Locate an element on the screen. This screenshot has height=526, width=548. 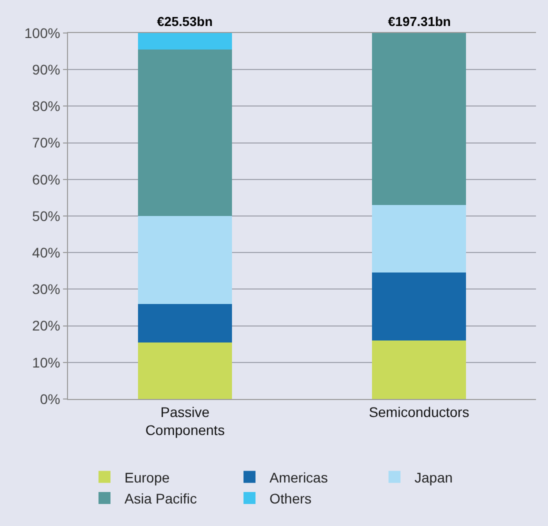
y-tick-label: 70% is located at coordinates (46, 142).